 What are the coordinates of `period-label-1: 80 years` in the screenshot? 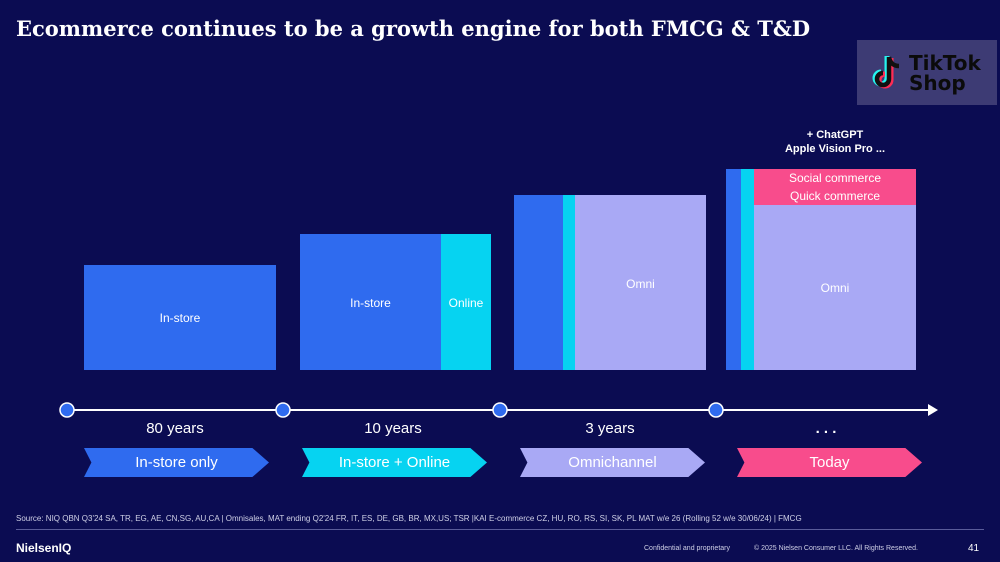 It's located at (175, 428).